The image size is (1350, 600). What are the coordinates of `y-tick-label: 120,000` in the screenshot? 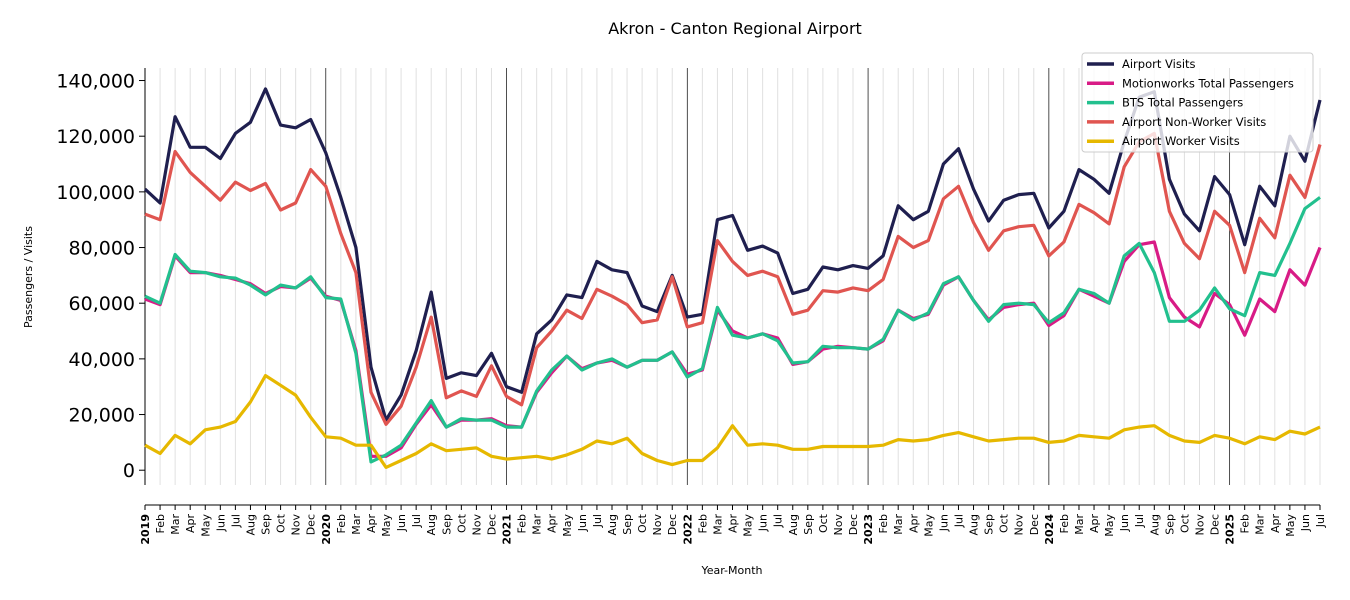 It's located at (95, 137).